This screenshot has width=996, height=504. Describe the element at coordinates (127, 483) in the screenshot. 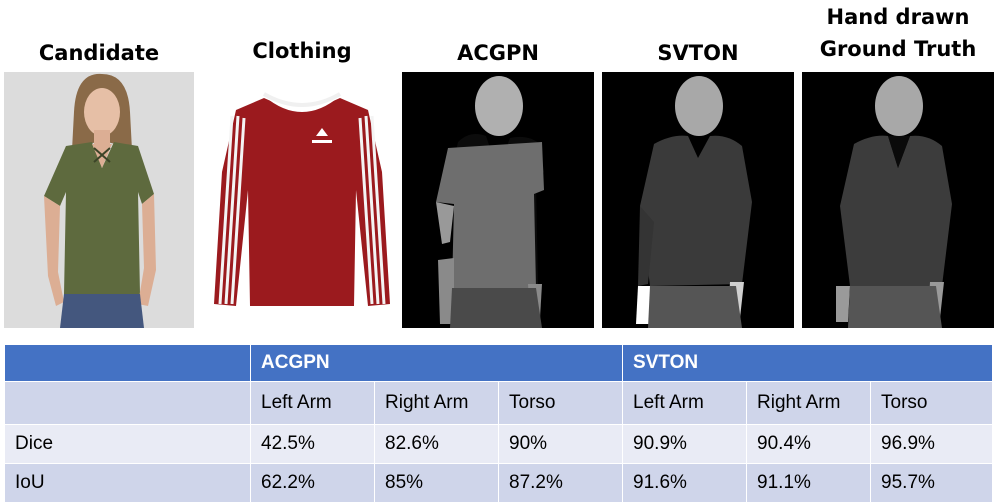

I see `metric-label: IoU` at that location.